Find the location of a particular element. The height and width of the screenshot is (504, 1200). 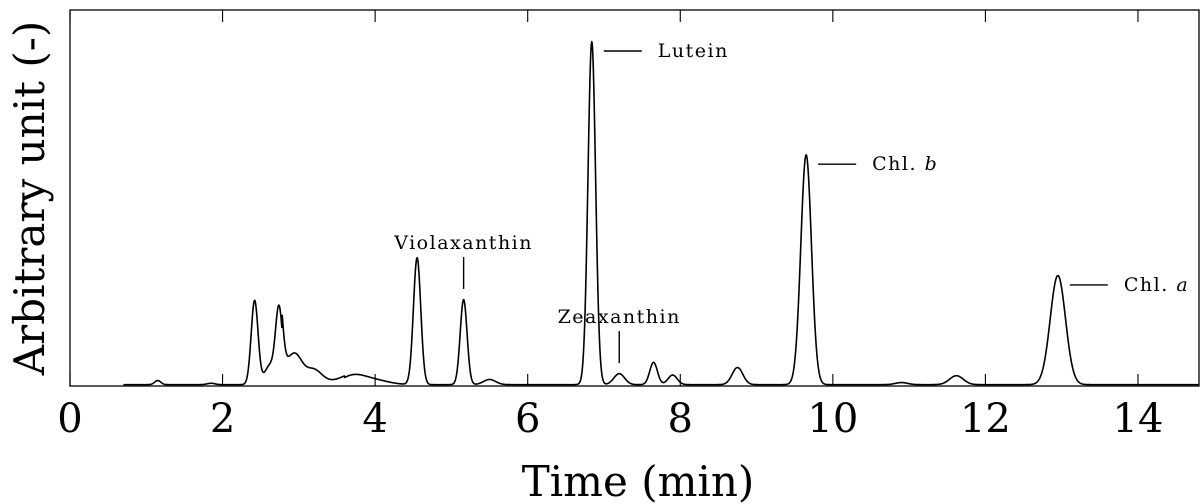

x-tick-label: 8 is located at coordinates (680, 419).